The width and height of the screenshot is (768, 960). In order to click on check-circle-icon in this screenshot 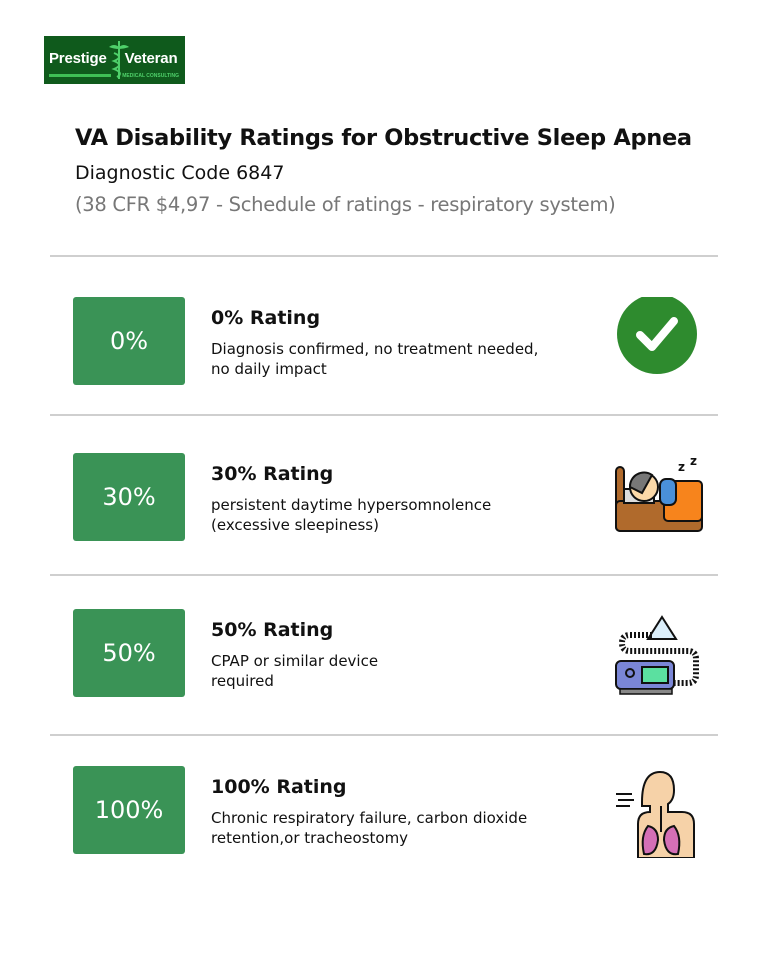, I will do `click(657, 335)`.